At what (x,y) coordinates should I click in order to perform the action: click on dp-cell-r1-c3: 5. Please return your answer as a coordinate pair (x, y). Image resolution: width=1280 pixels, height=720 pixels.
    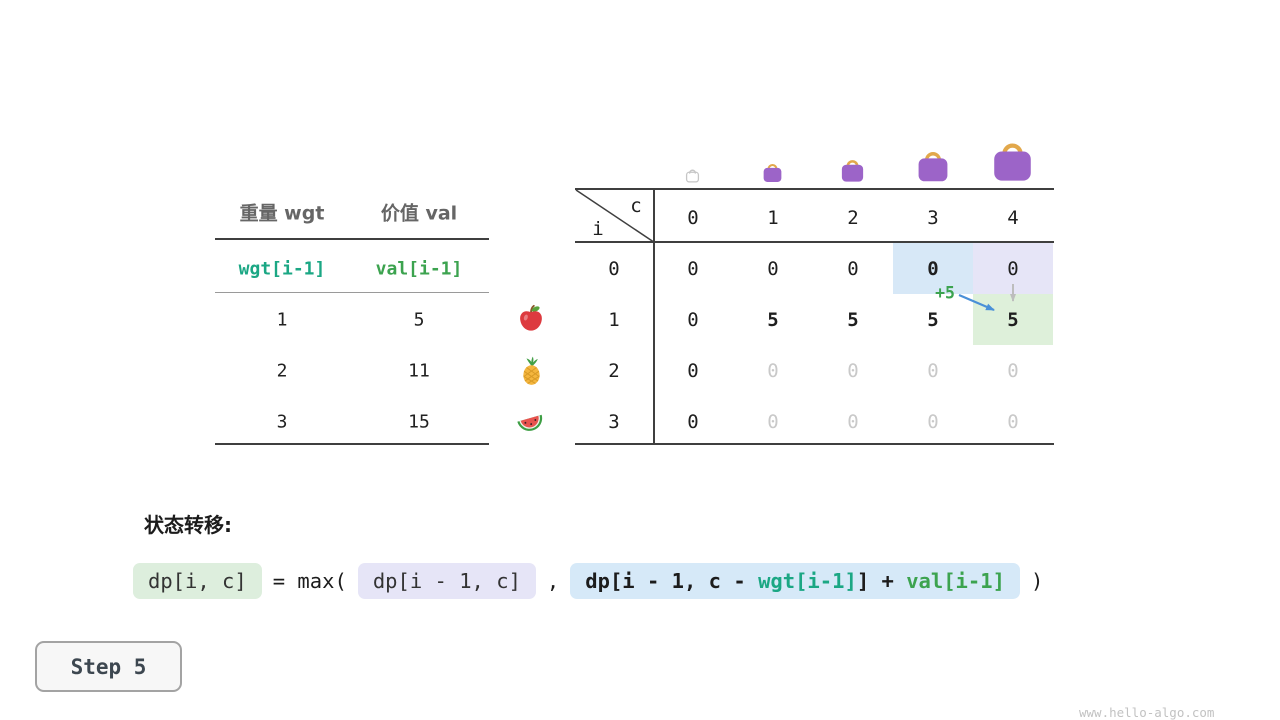
    Looking at the image, I should click on (933, 320).